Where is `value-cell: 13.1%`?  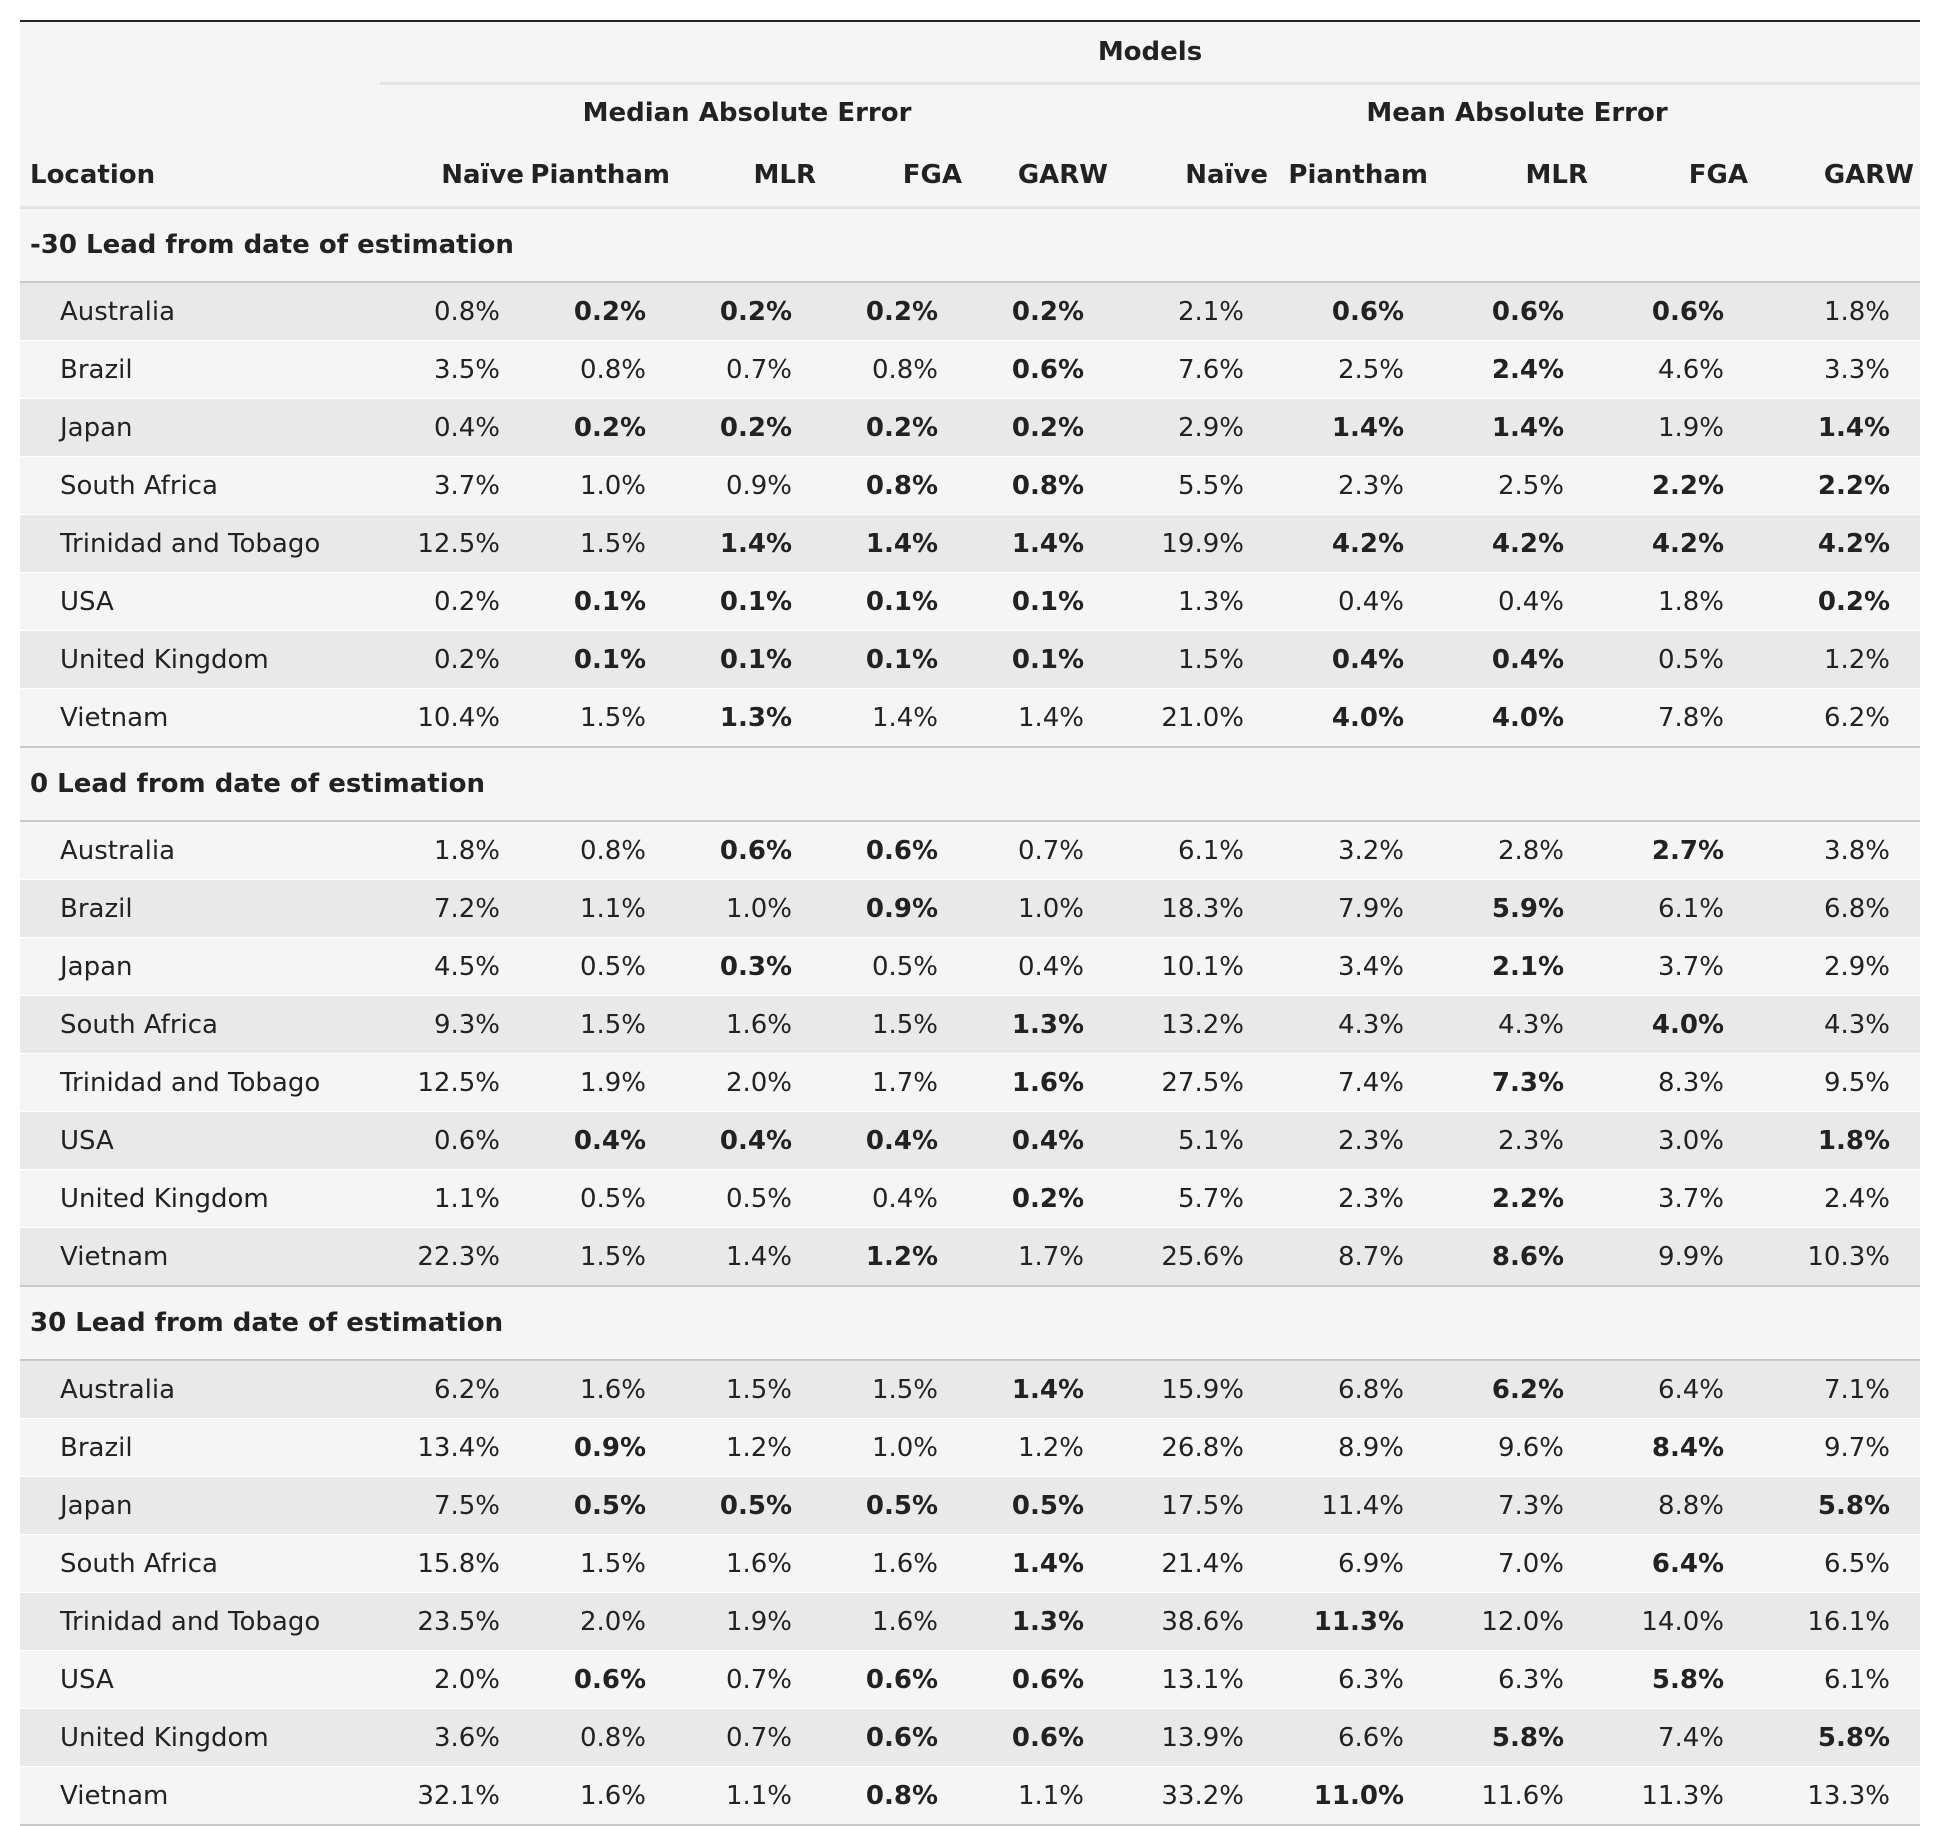 value-cell: 13.1% is located at coordinates (1194, 1679).